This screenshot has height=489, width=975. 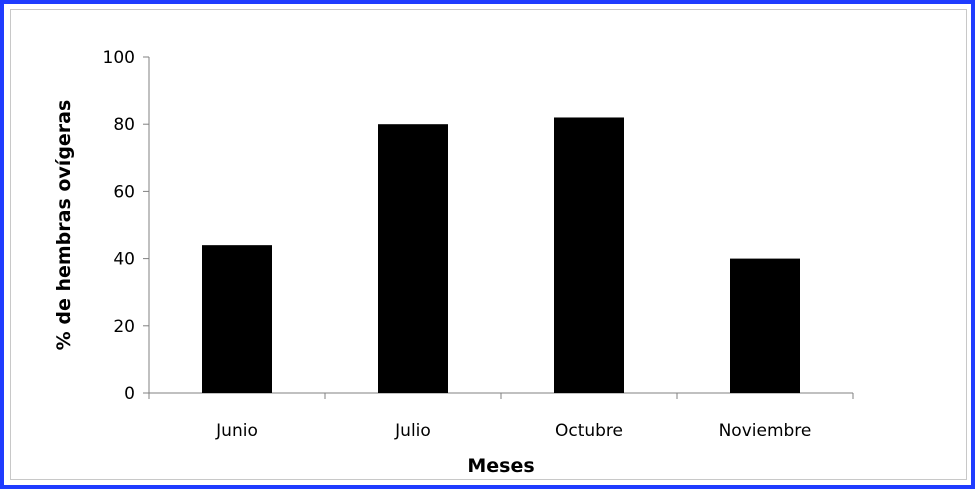 I want to click on x-axis-title: Meses, so click(x=500, y=466).